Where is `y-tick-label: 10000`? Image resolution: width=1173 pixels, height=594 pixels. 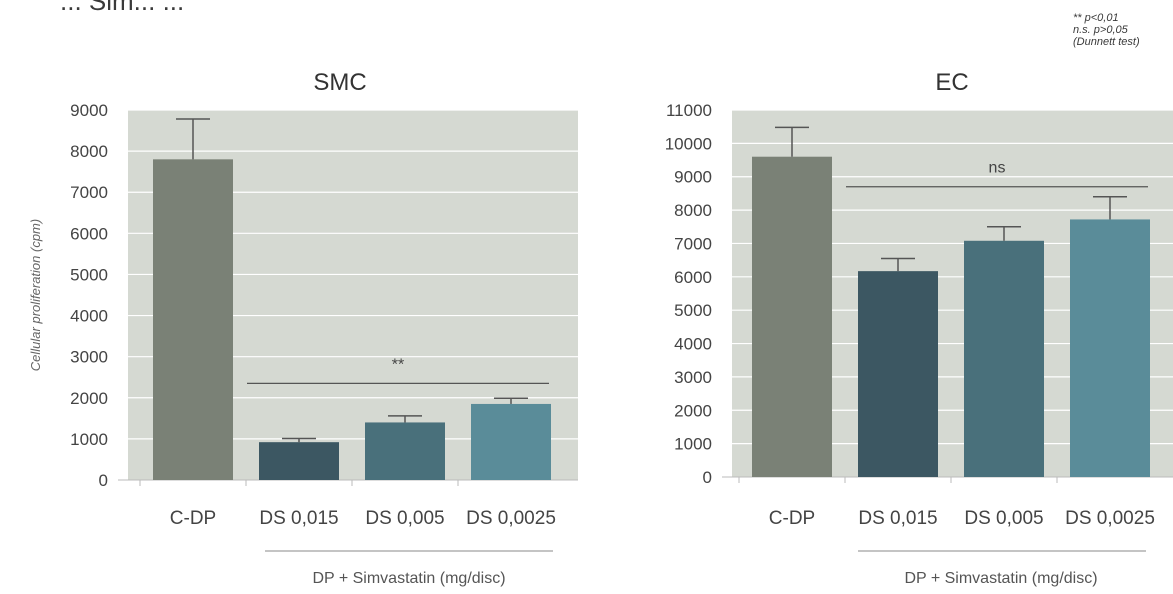
y-tick-label: 10000 is located at coordinates (688, 143).